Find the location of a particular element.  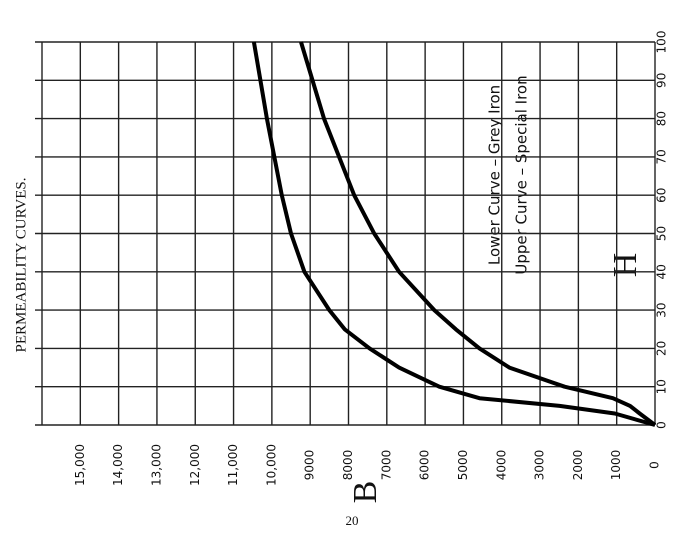

x-tick-label: 70 is located at coordinates (662, 156).